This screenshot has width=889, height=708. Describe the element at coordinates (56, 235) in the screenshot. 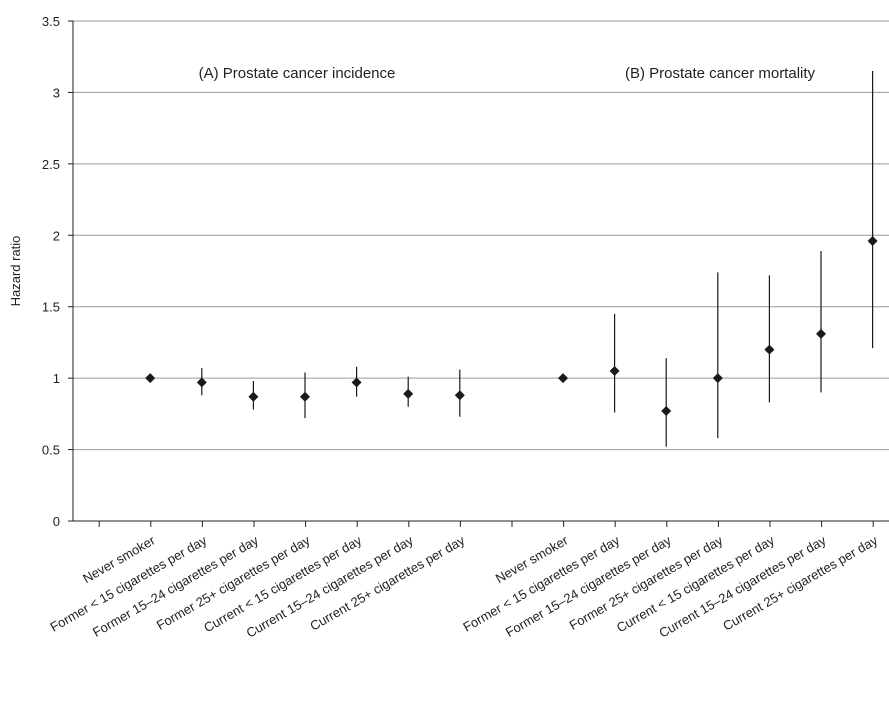

I see `y-tick-label: 2` at that location.